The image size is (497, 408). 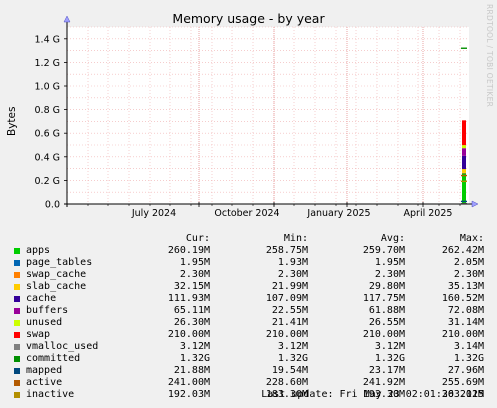 I want to click on y-tick-label: 0.0, so click(x=52, y=205).